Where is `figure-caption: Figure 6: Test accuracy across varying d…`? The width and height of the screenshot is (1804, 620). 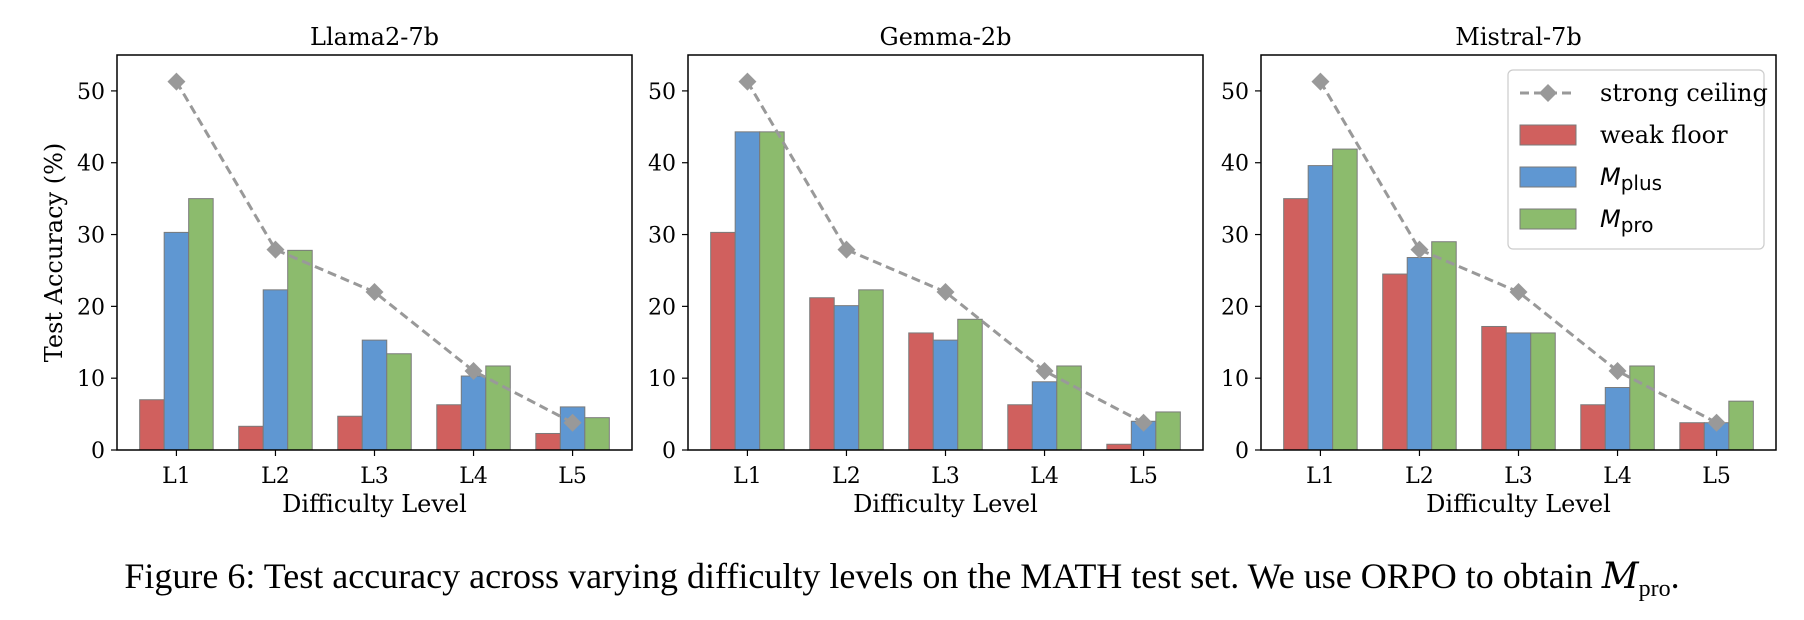
figure-caption: Figure 6: Test accuracy across varying d… is located at coordinates (902, 579).